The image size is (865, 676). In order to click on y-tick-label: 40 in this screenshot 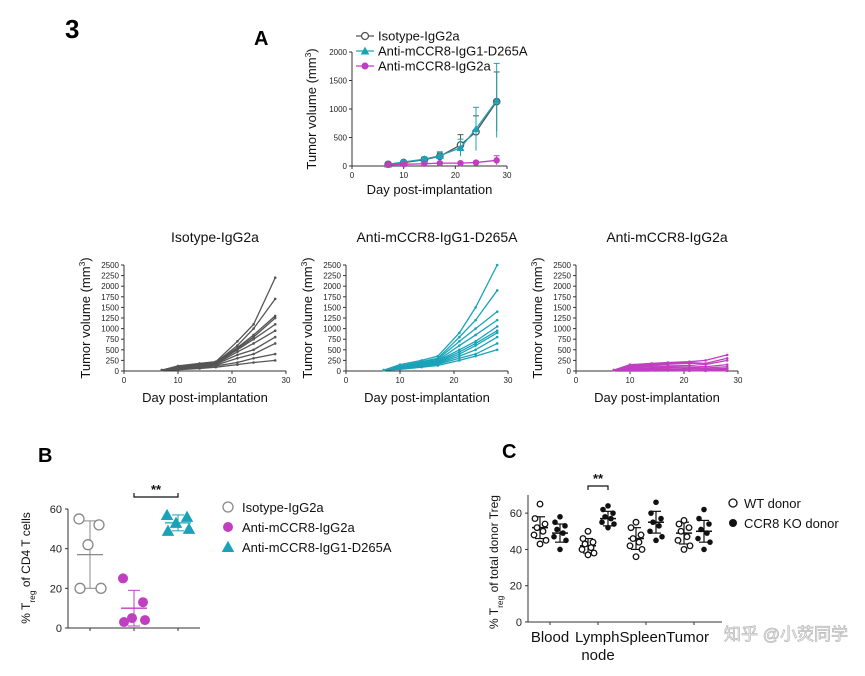, I will do `click(56, 550)`.